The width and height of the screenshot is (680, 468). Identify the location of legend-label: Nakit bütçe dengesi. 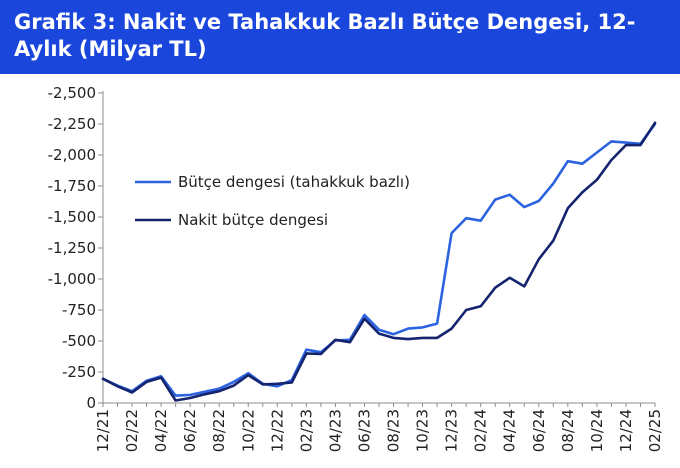
(253, 220).